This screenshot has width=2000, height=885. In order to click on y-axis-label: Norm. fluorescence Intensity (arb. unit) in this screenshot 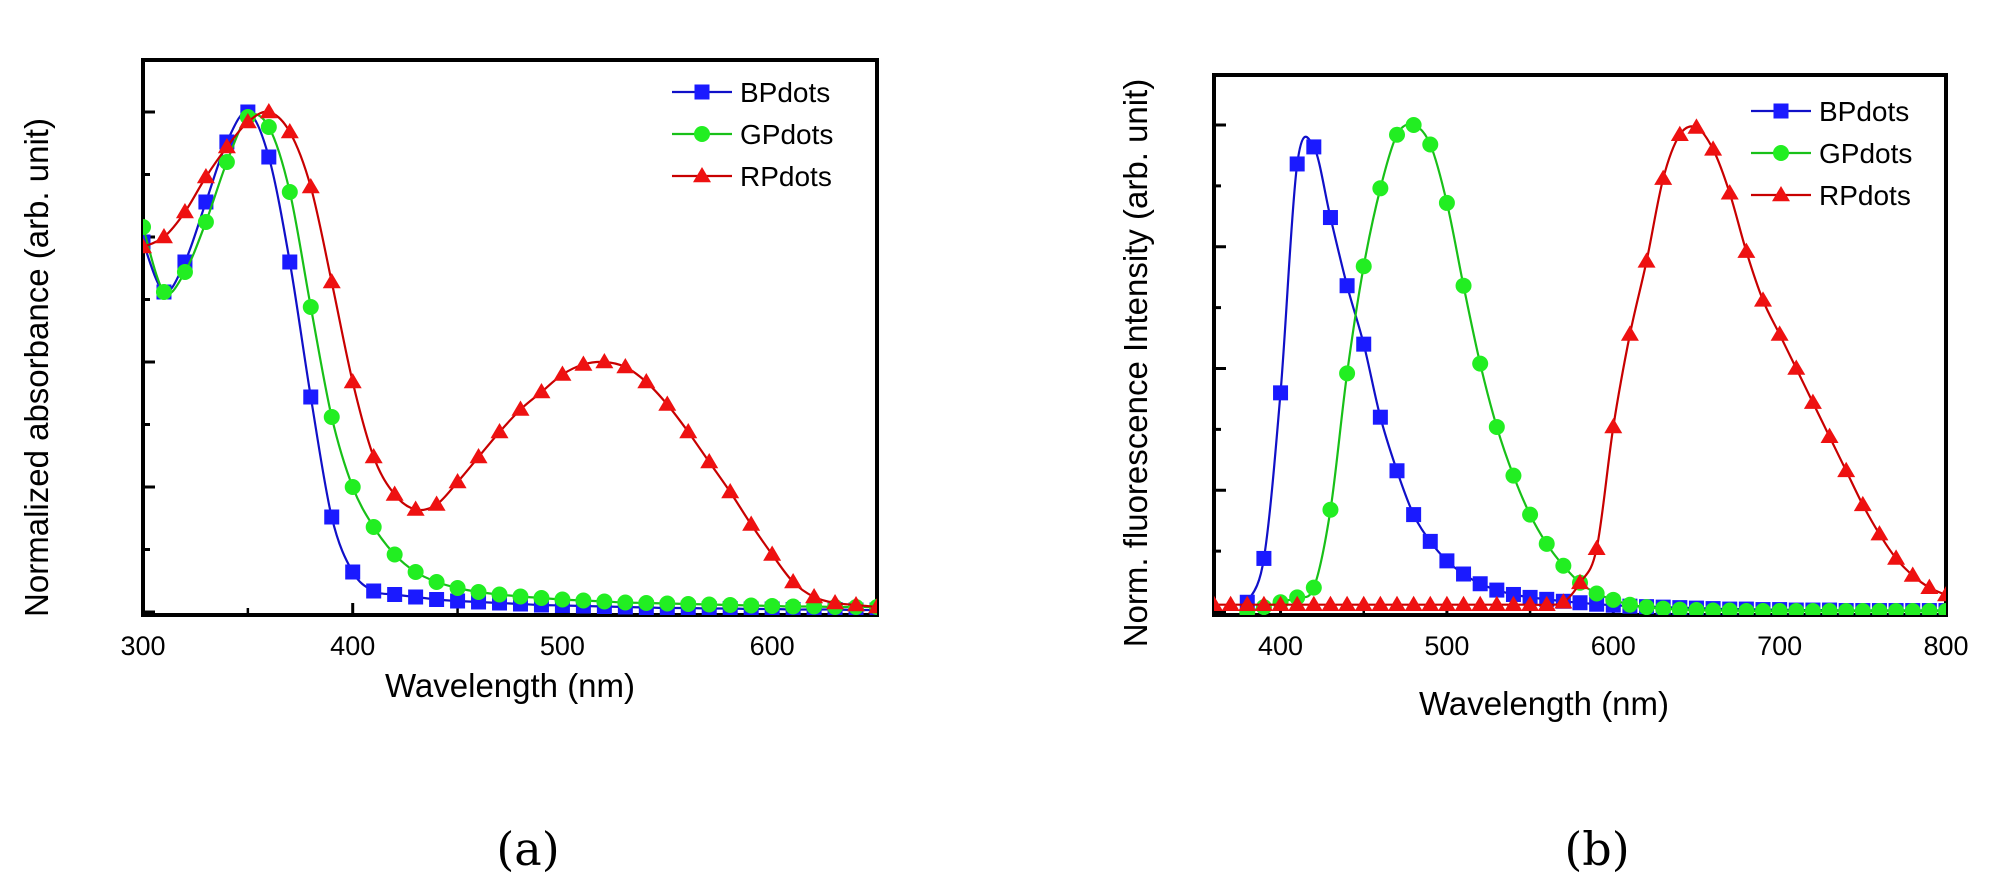, I will do `click(1135, 363)`.